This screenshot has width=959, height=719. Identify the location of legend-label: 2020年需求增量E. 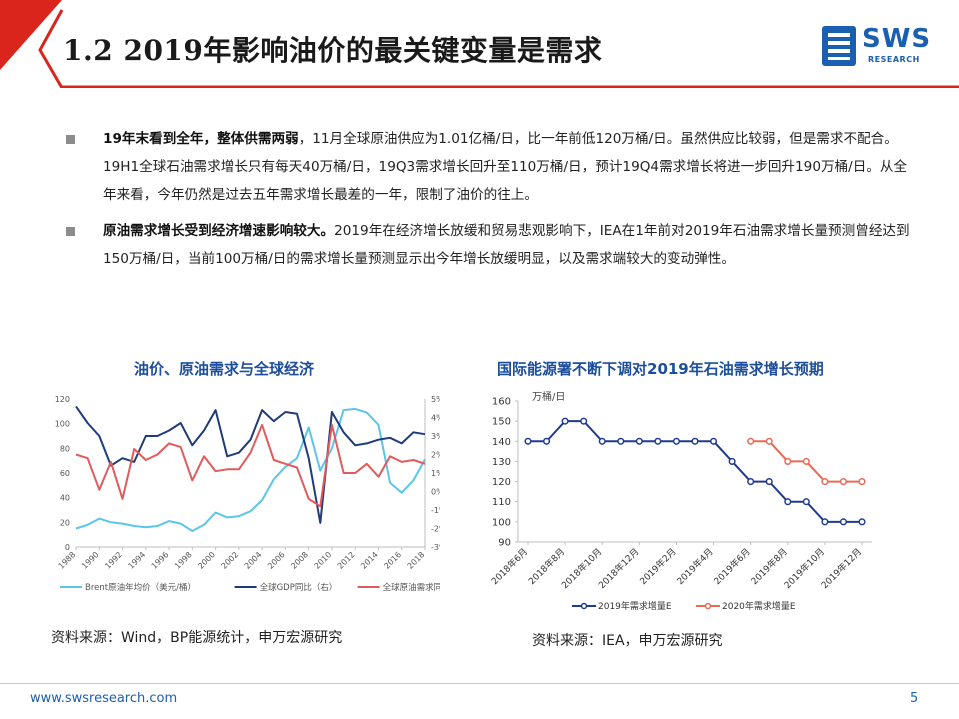
(759, 606).